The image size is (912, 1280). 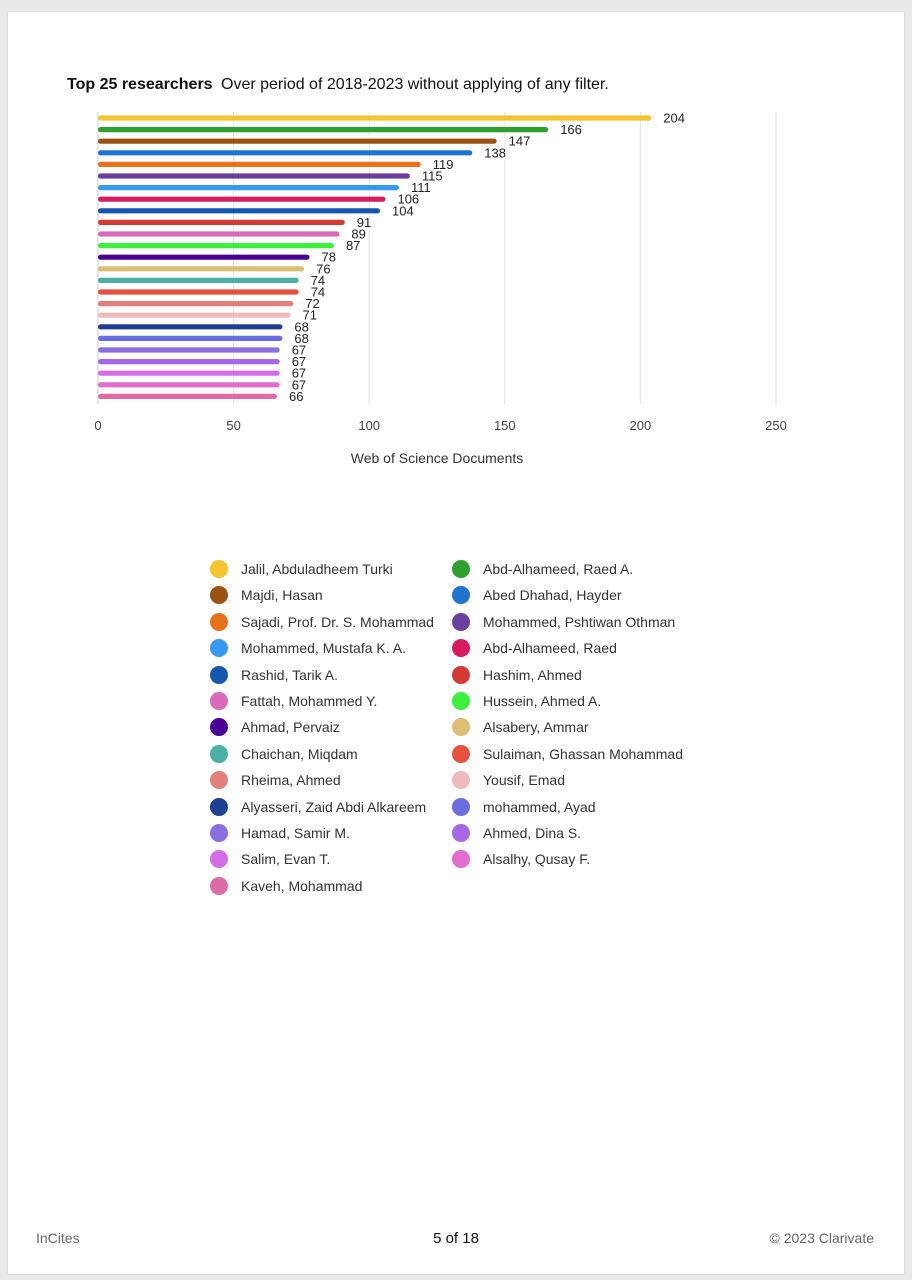 I want to click on legend-item: Salim, Evan T., so click(x=329, y=859).